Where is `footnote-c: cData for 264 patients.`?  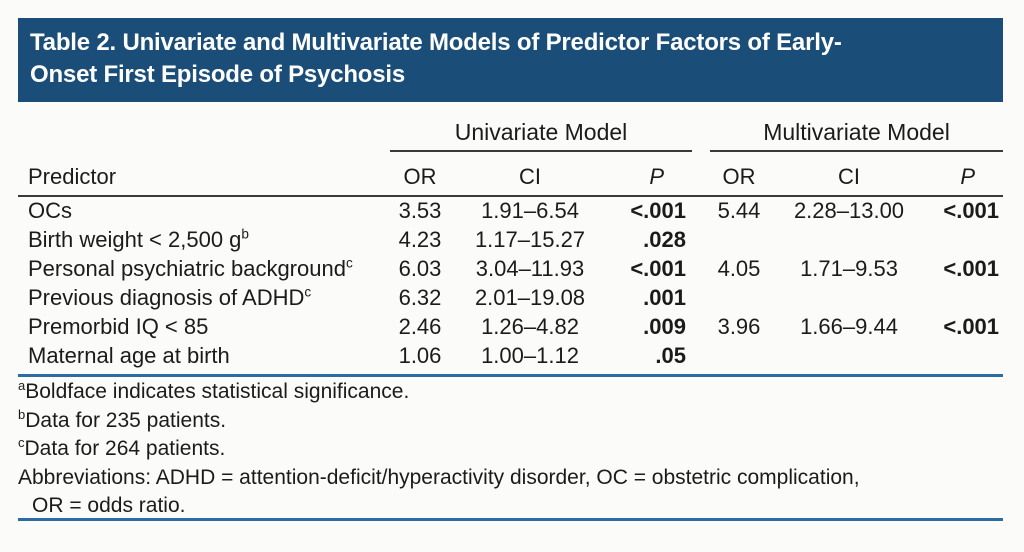
footnote-c: cData for 264 patients. is located at coordinates (510, 449).